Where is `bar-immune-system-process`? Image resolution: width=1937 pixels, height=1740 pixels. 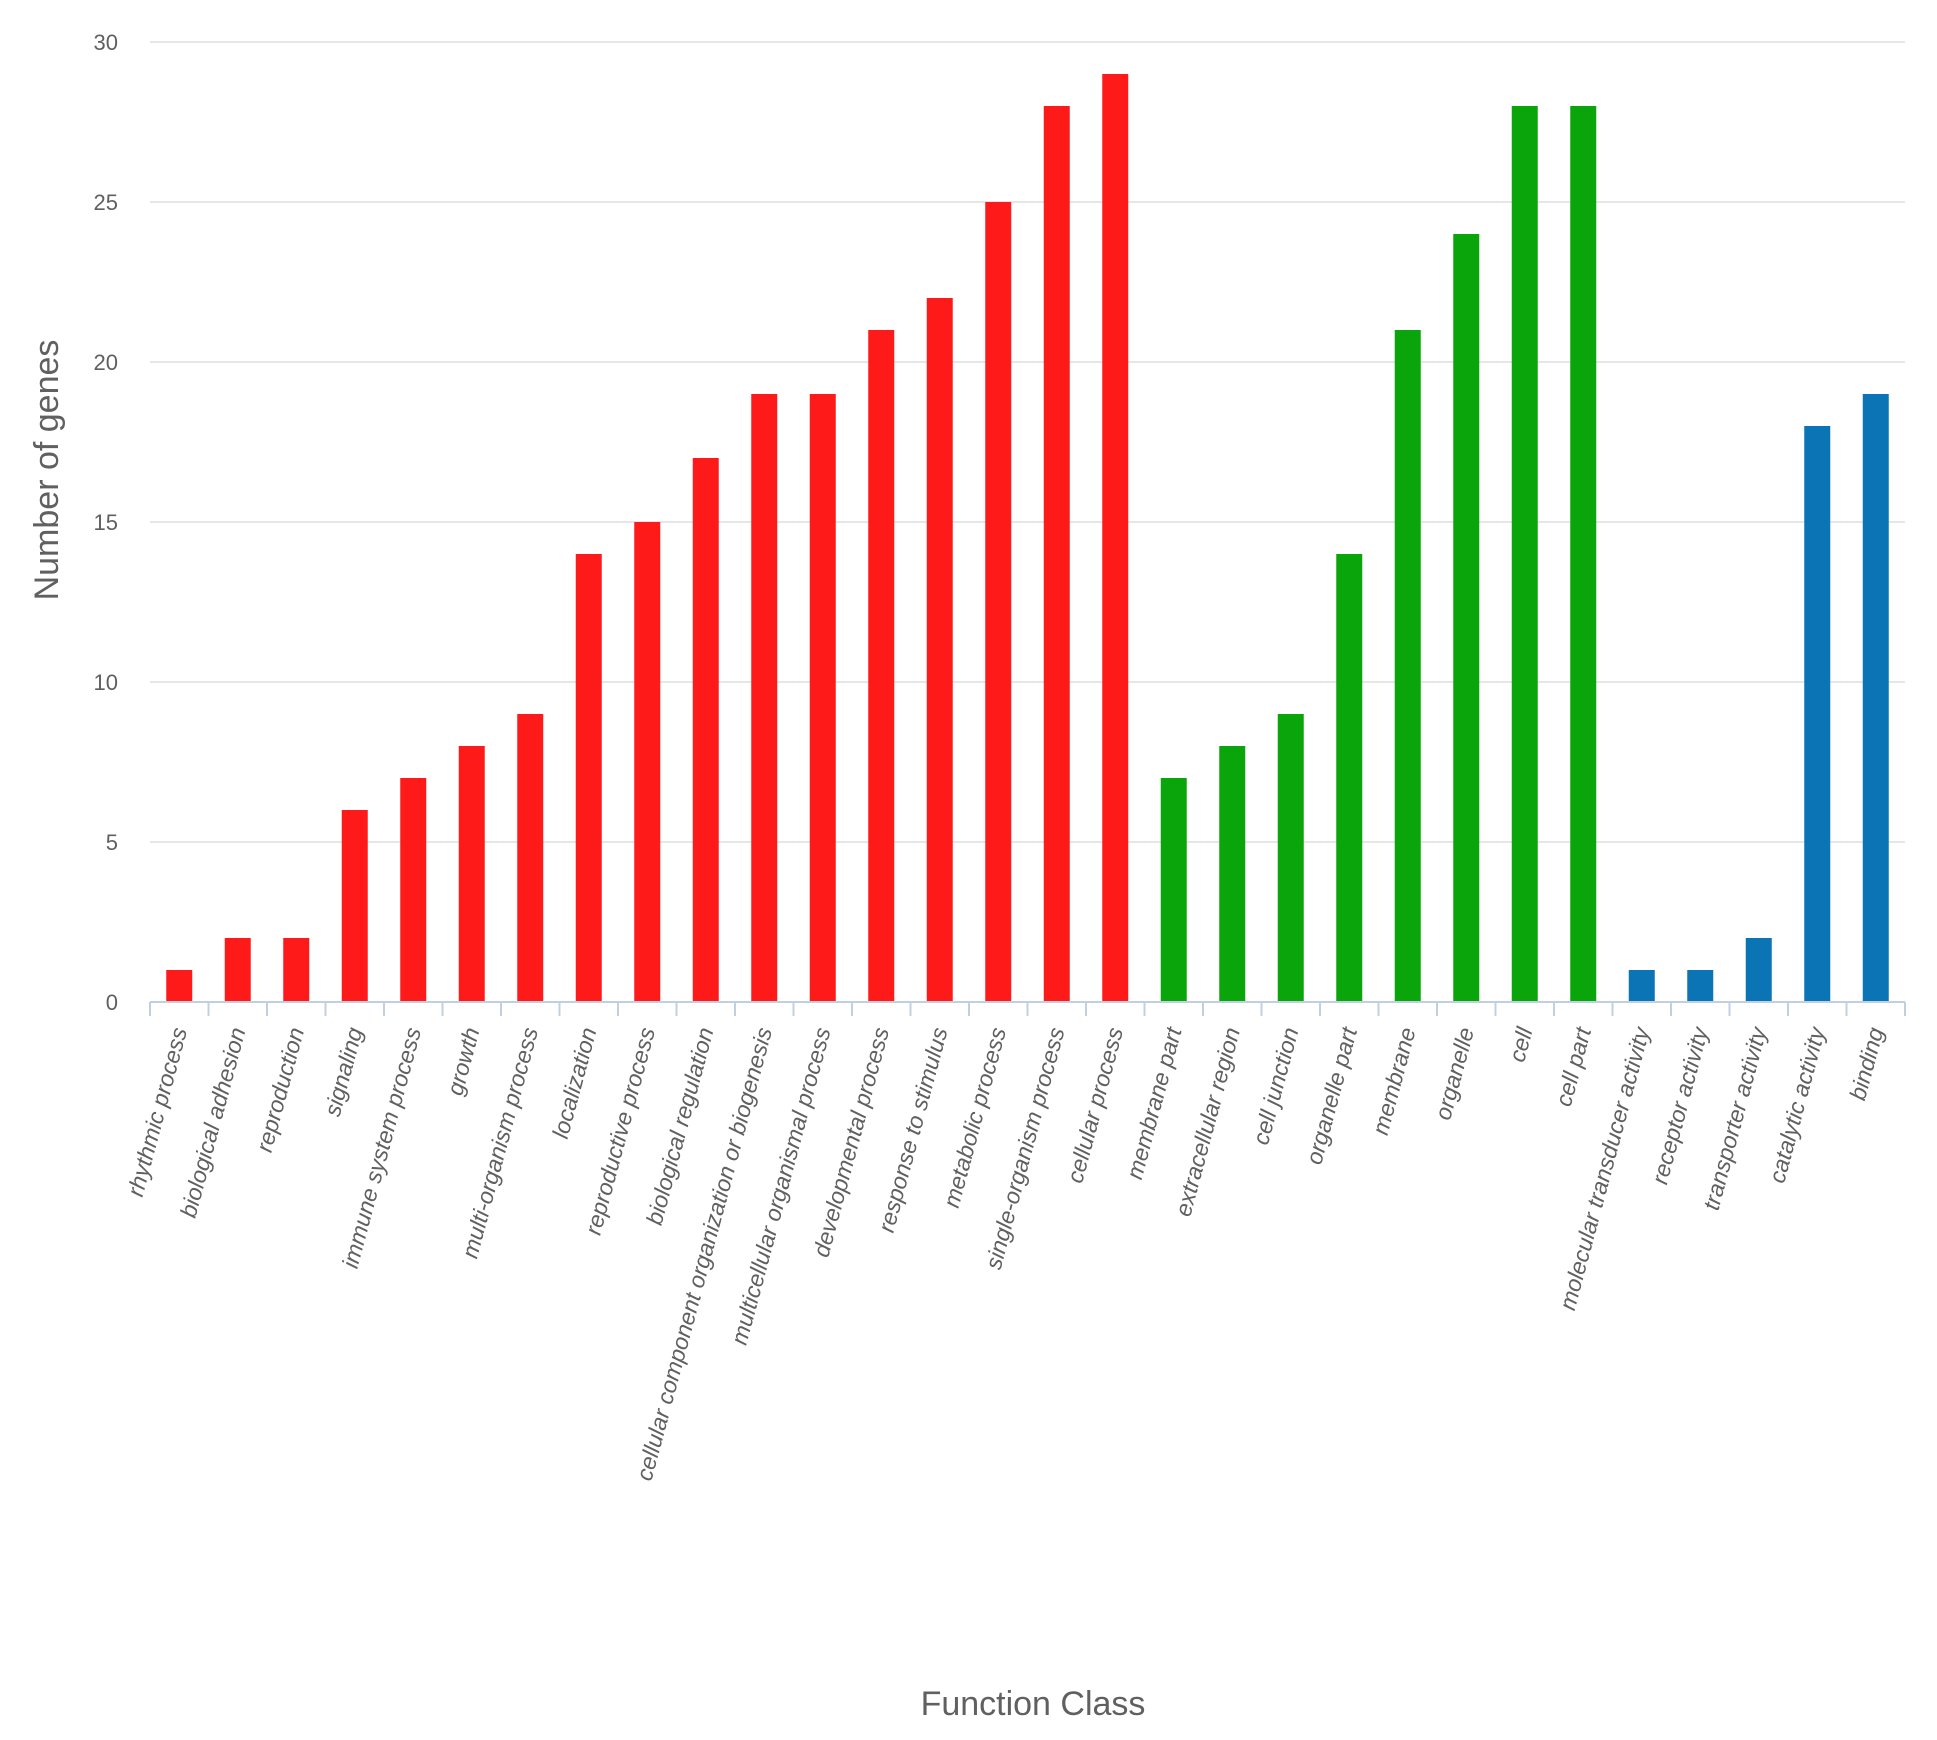 bar-immune-system-process is located at coordinates (413, 890).